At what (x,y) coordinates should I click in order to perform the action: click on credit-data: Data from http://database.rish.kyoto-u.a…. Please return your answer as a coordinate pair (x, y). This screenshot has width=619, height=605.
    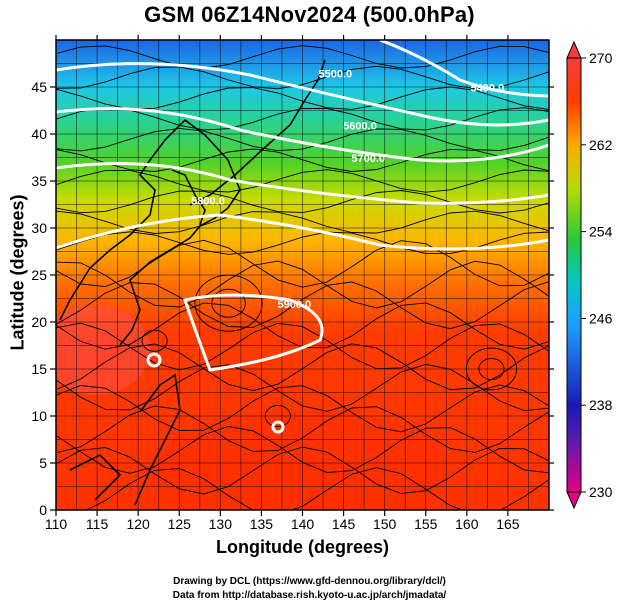
    Looking at the image, I should click on (309, 595).